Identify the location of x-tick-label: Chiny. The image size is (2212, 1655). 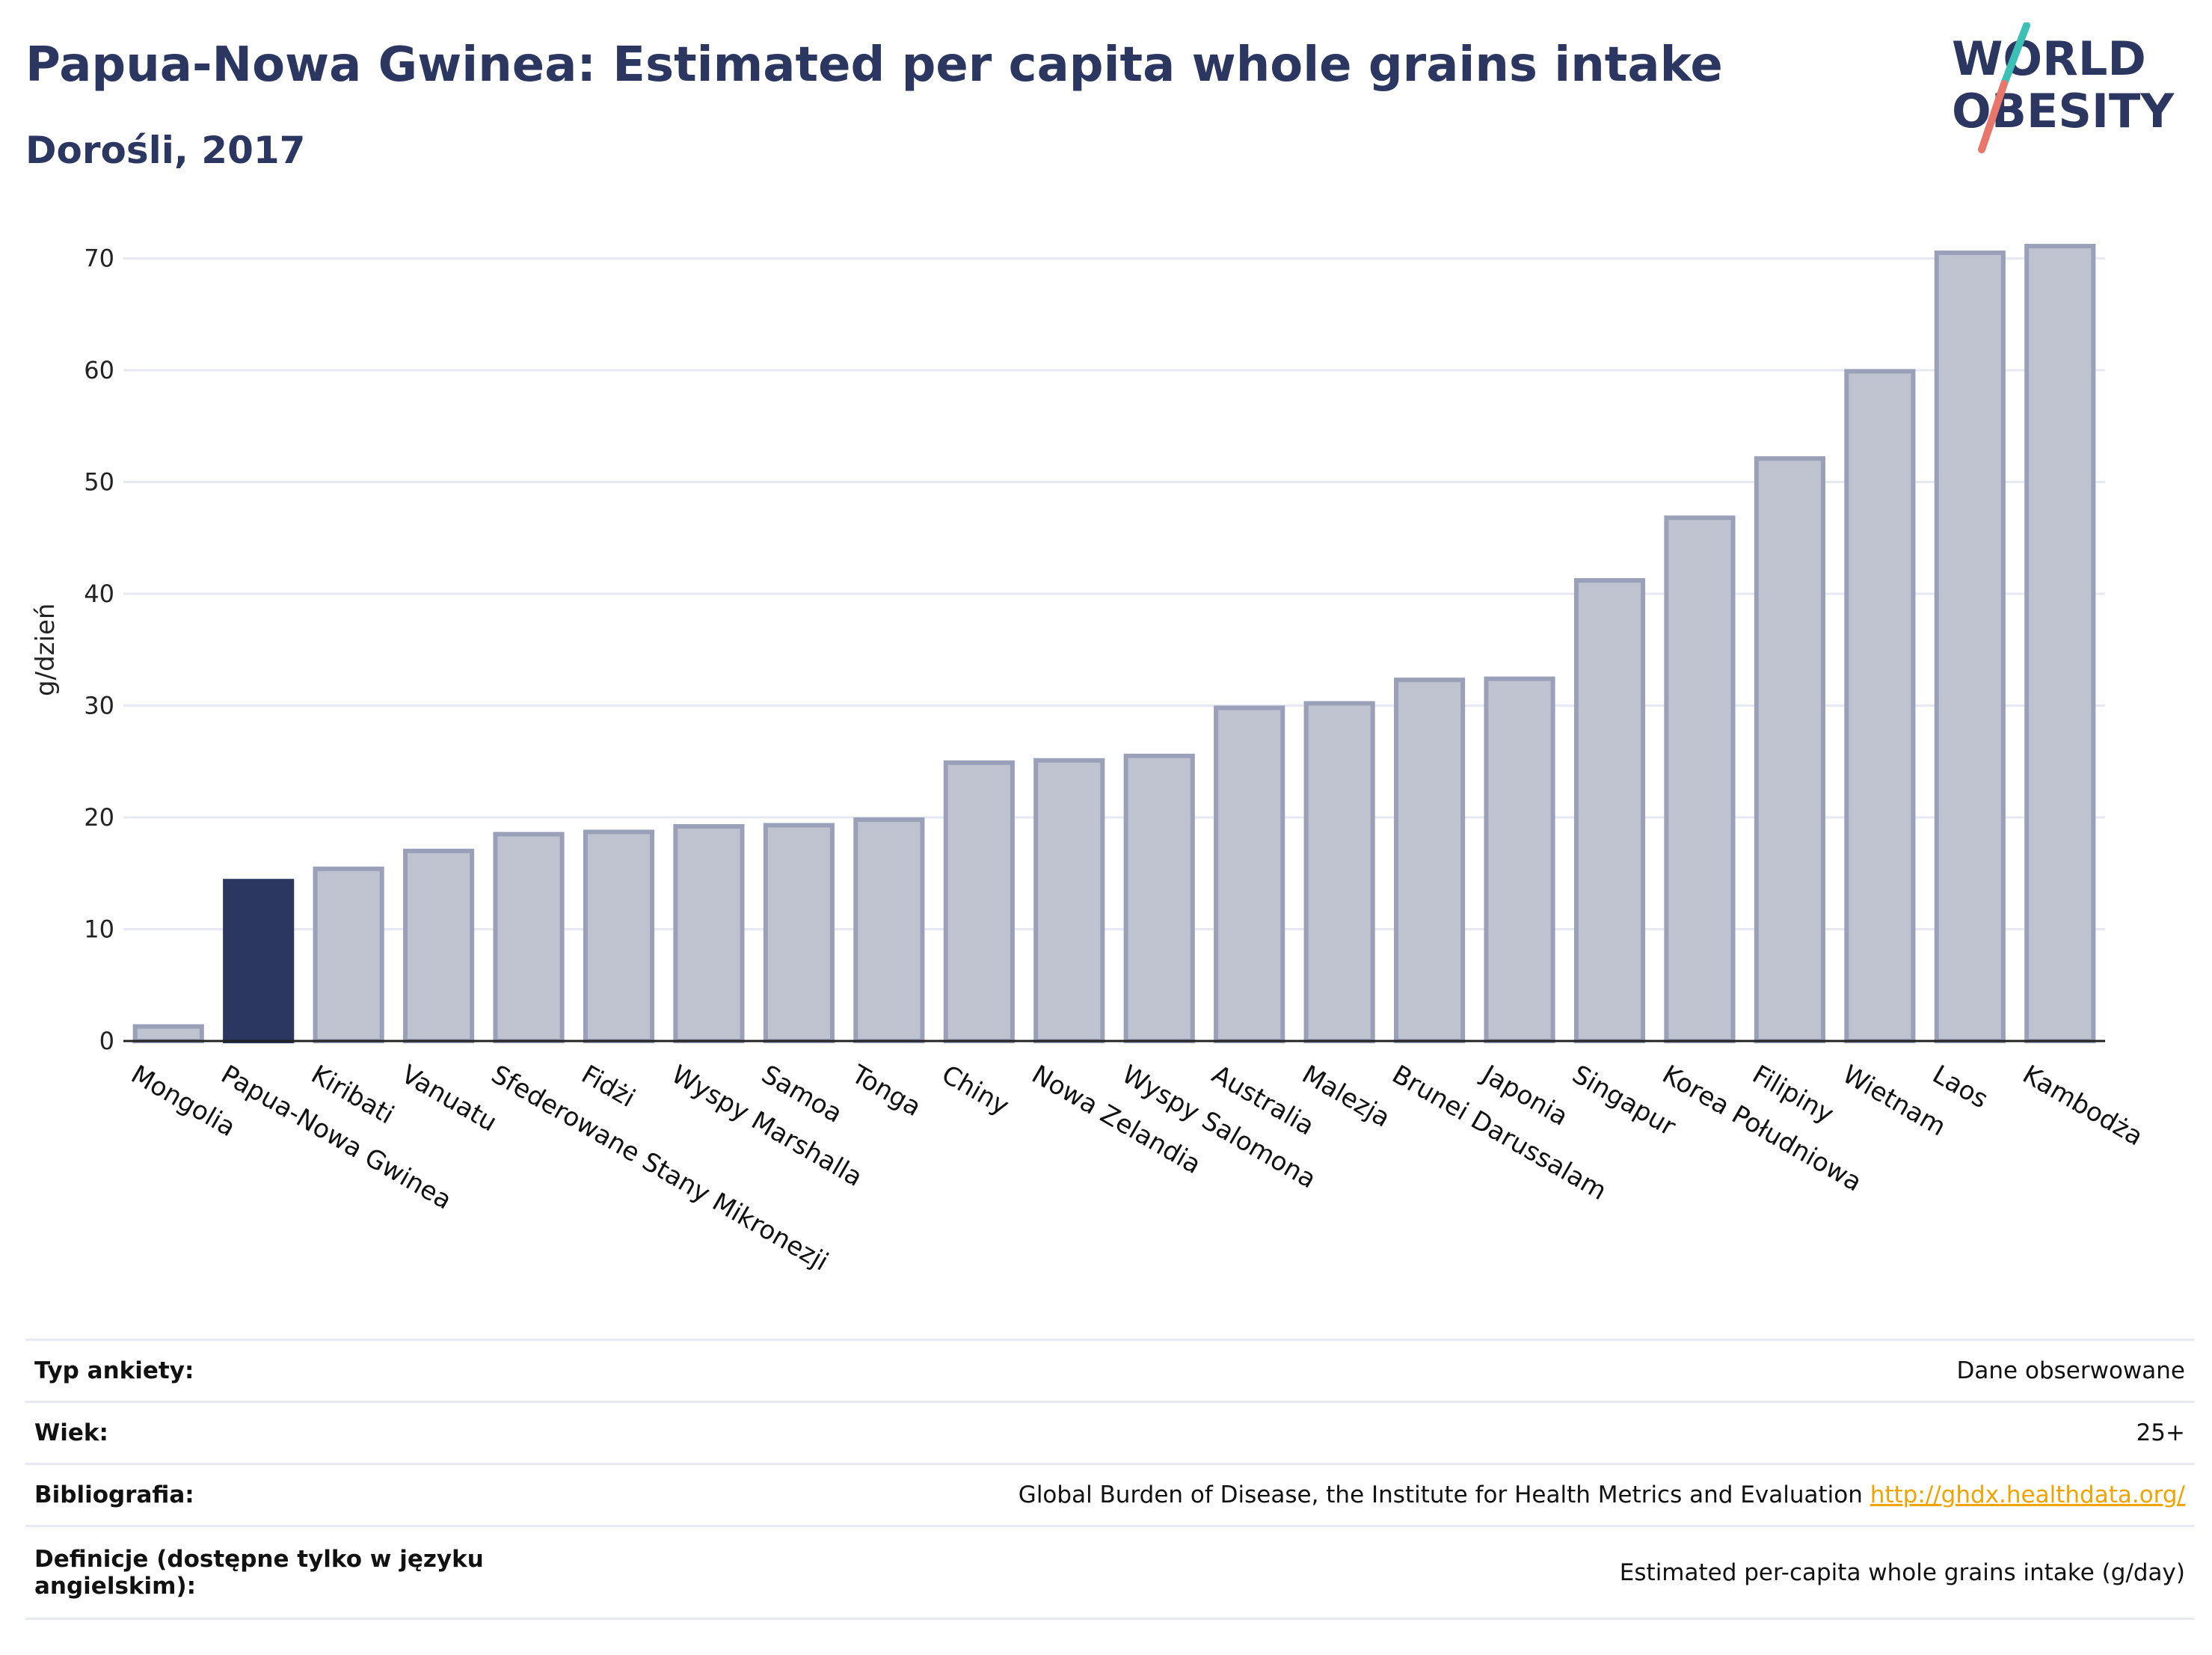
(974, 1091).